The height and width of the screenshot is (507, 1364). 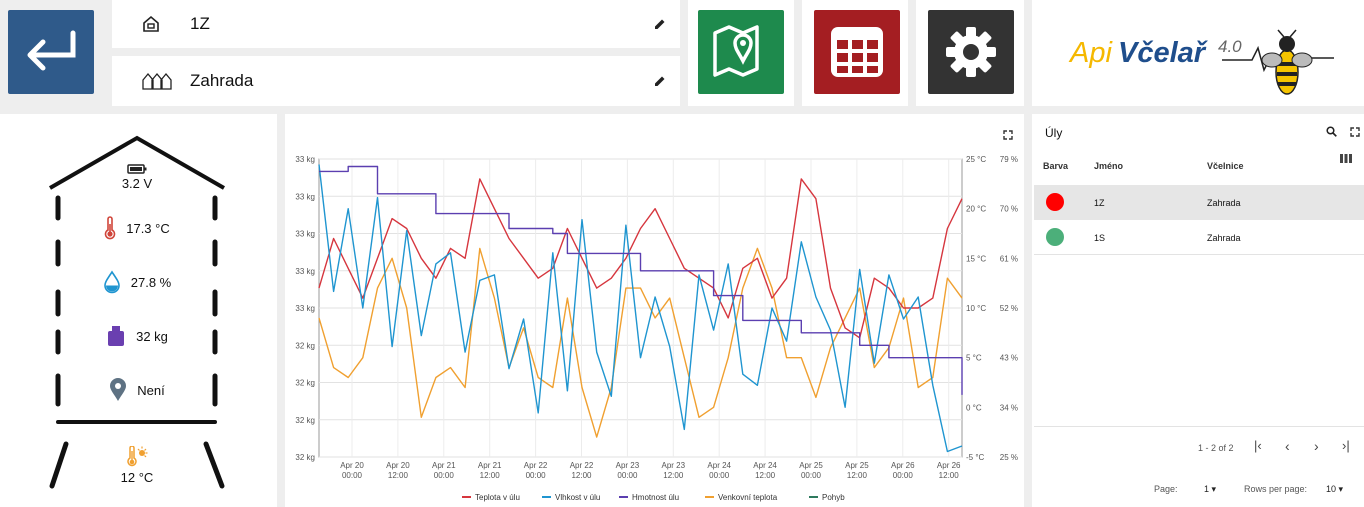 I want to click on outside-temperature: 12 °C, so click(x=137, y=477).